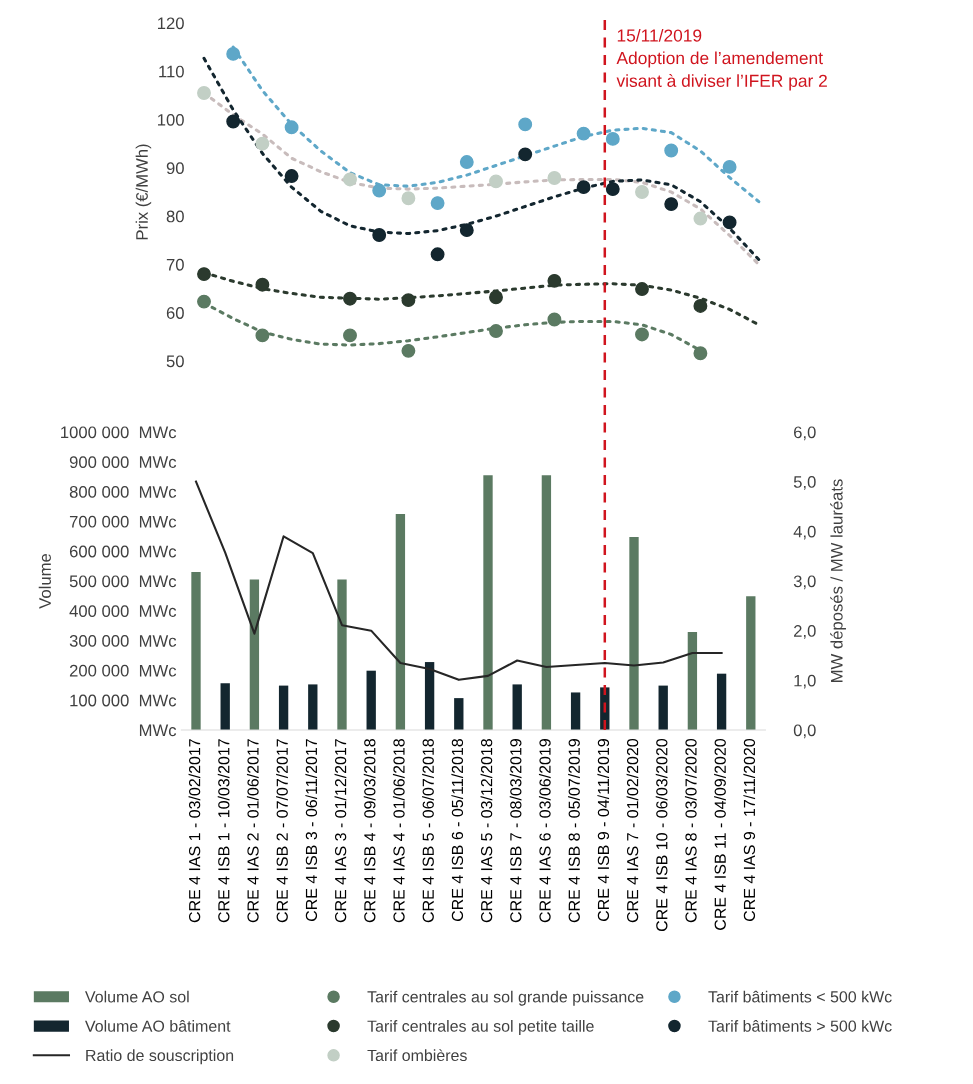  Describe the element at coordinates (175, 264) in the screenshot. I see `y-tick-label: 70` at that location.